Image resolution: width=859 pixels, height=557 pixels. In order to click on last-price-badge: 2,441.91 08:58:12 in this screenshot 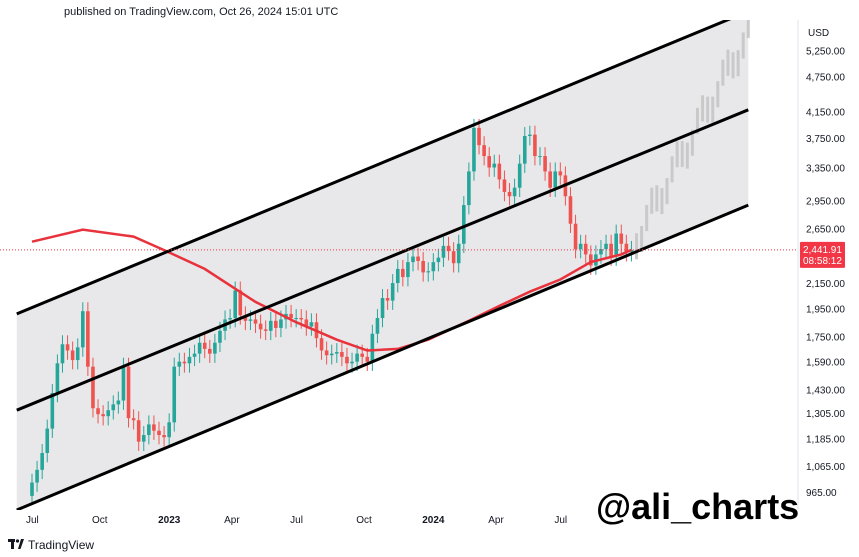, I will do `click(822, 254)`.